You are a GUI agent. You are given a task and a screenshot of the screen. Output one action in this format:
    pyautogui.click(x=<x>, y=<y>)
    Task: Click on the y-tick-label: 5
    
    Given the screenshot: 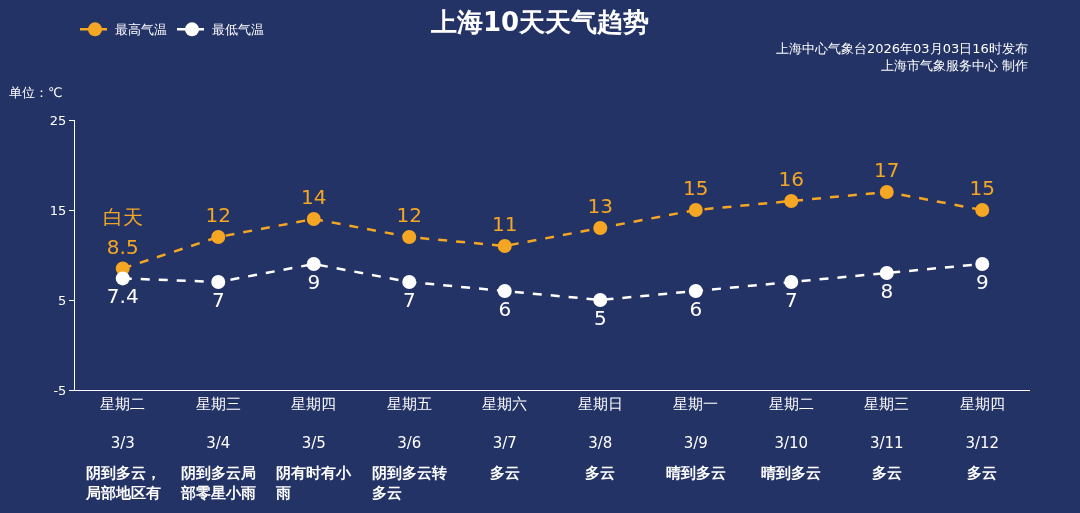 What is the action you would take?
    pyautogui.click(x=62, y=300)
    